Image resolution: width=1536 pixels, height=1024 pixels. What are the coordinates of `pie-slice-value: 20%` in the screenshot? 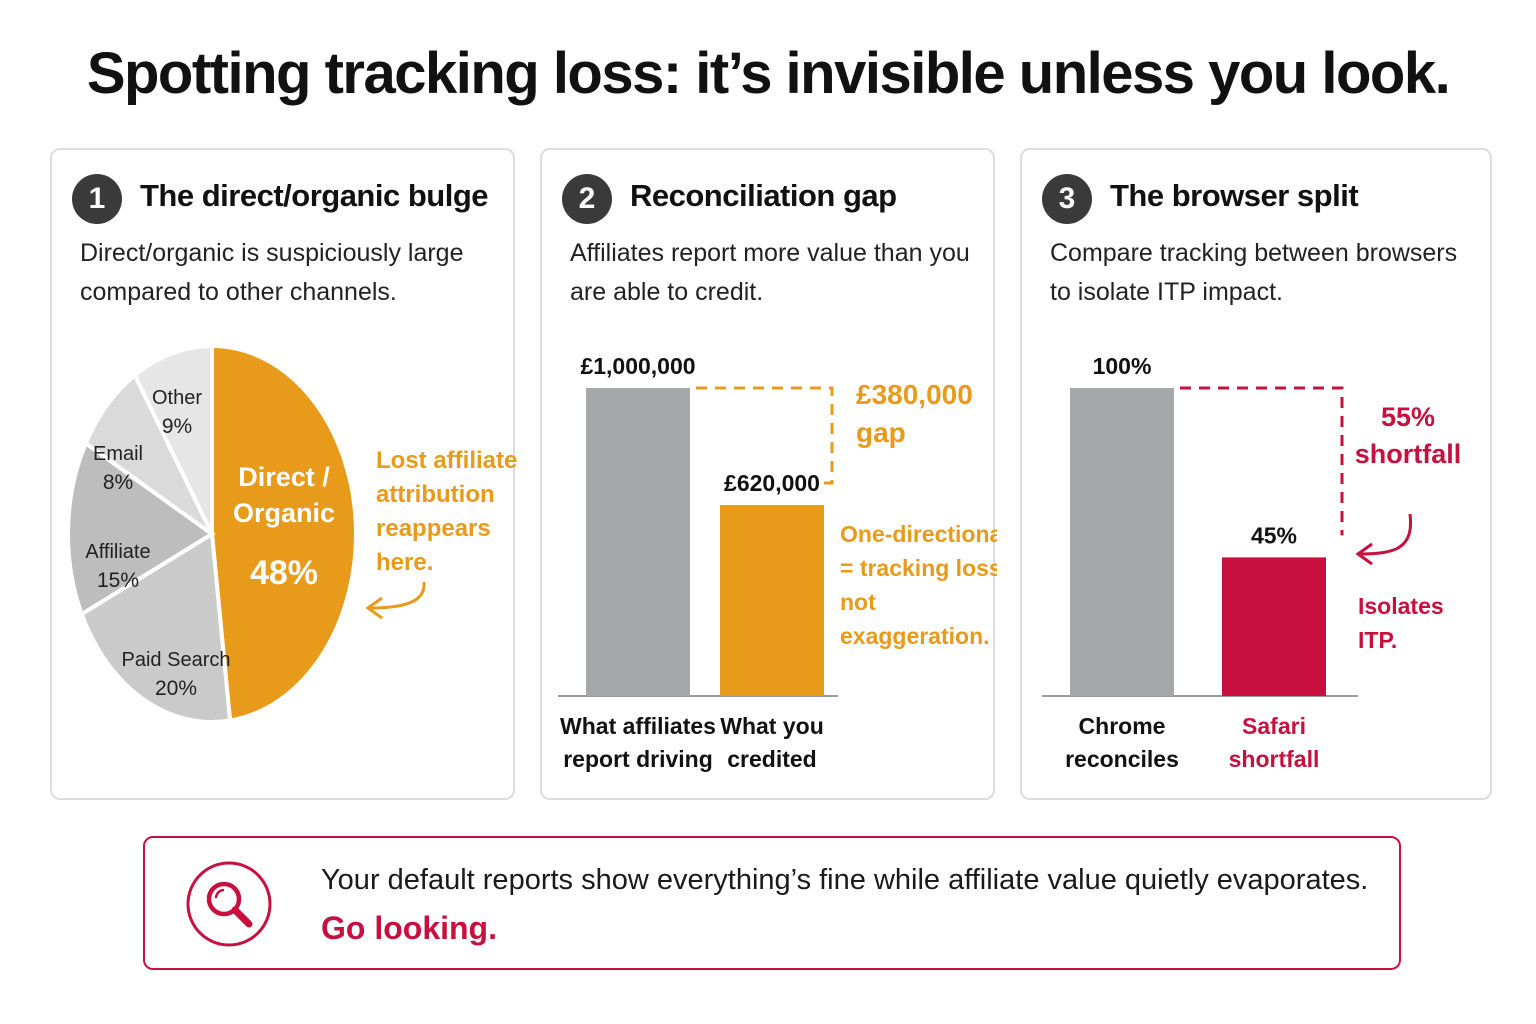 It's located at (176, 688).